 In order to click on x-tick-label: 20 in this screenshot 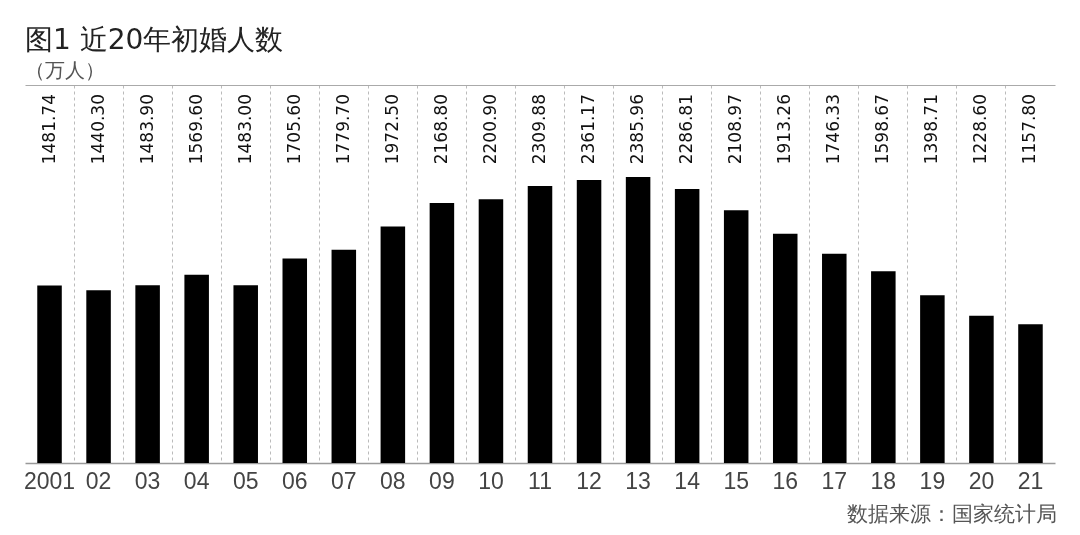, I will do `click(981, 480)`.